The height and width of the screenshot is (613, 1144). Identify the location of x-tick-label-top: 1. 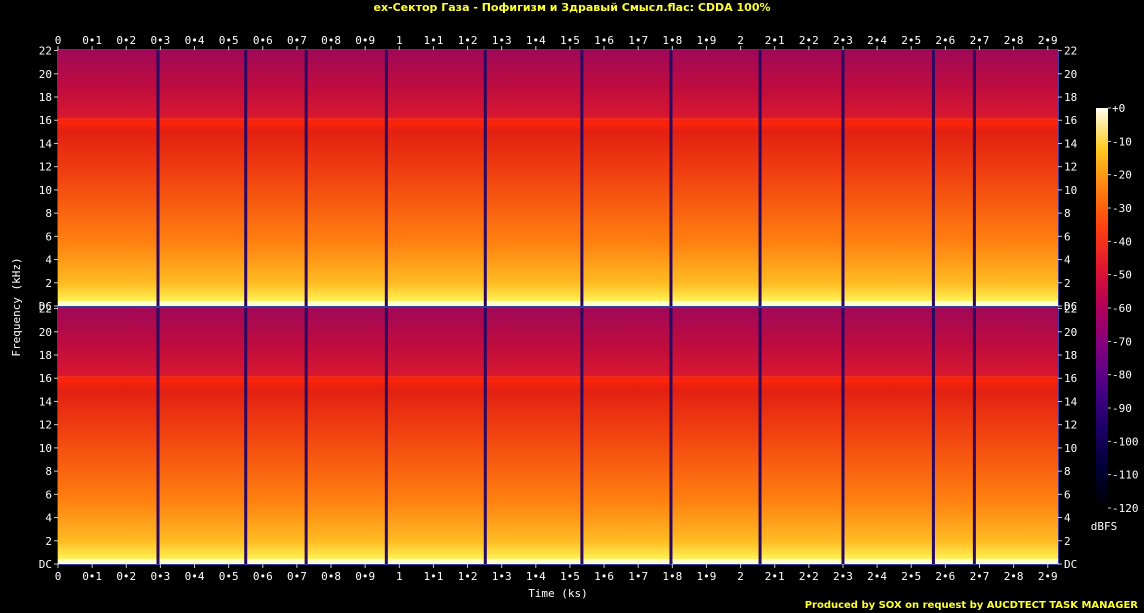
(399, 40).